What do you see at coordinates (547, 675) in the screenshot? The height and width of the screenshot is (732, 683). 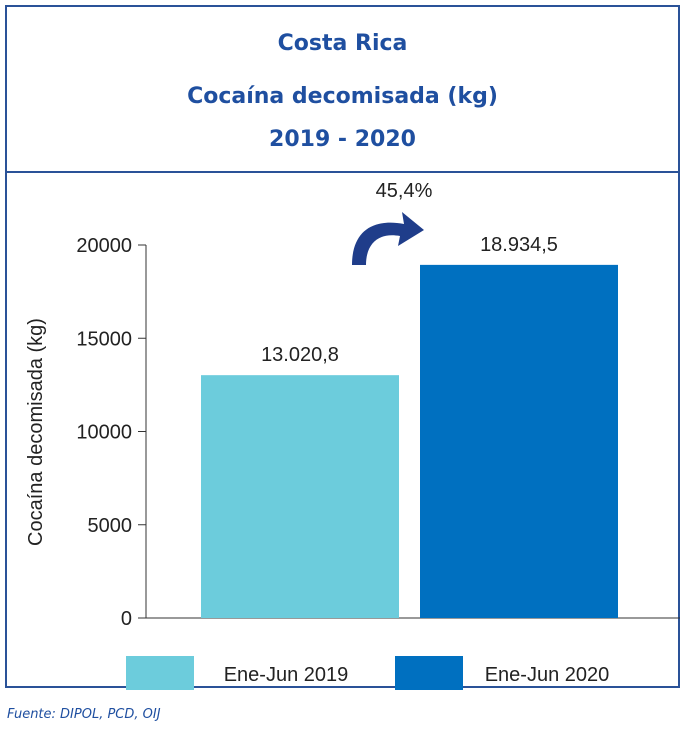 I see `legend-label: Ene-Jun 2020` at bounding box center [547, 675].